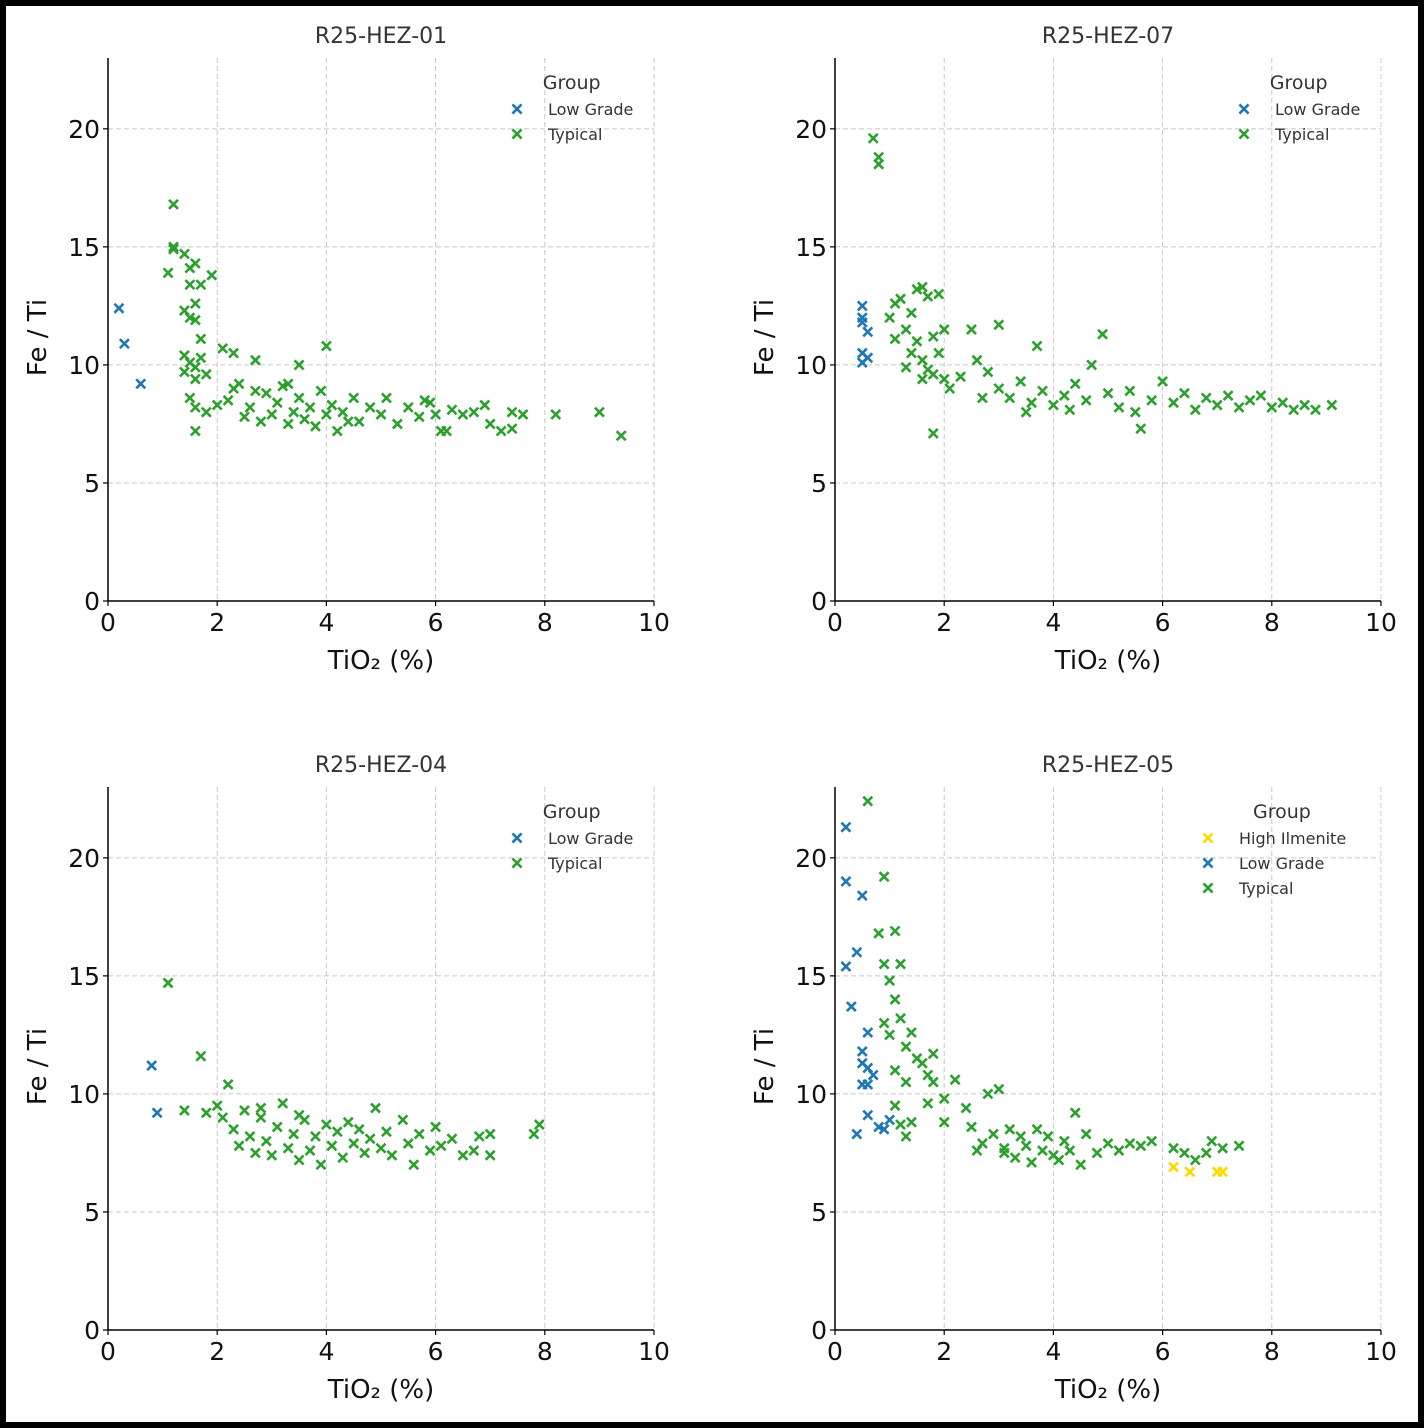 The height and width of the screenshot is (1428, 1424). Describe the element at coordinates (811, 858) in the screenshot. I see `y-tick-label: 20` at that location.